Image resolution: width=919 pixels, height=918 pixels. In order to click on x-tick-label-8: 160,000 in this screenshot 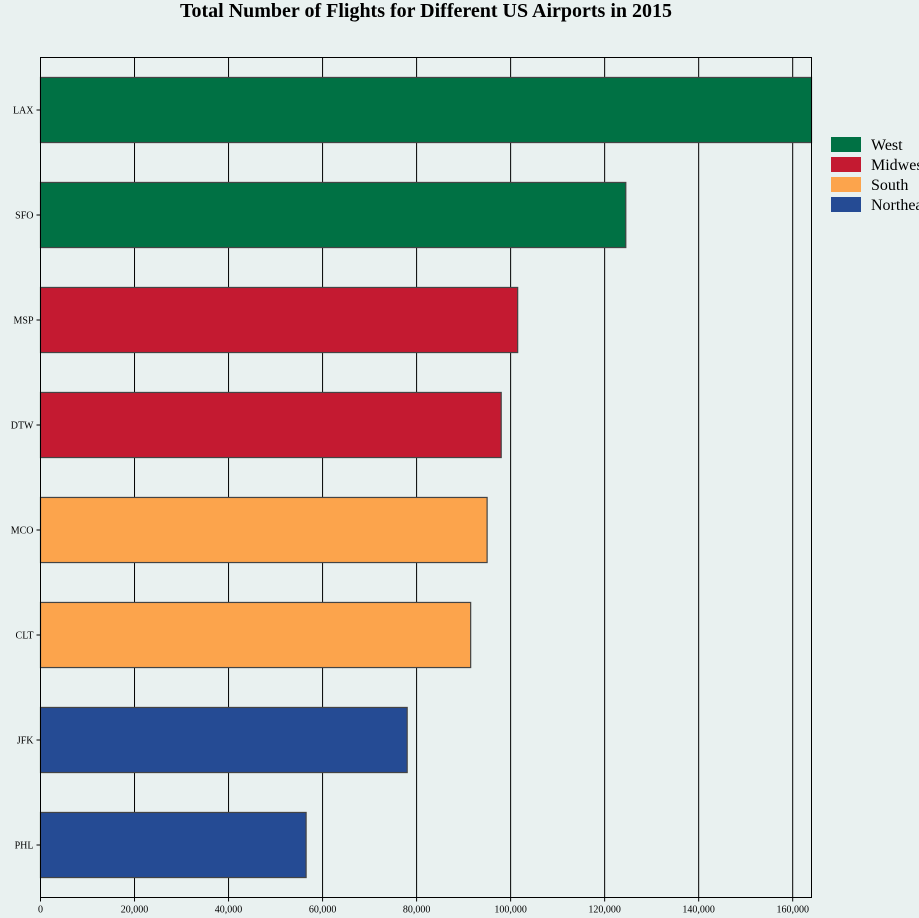, I will do `click(792, 910)`.